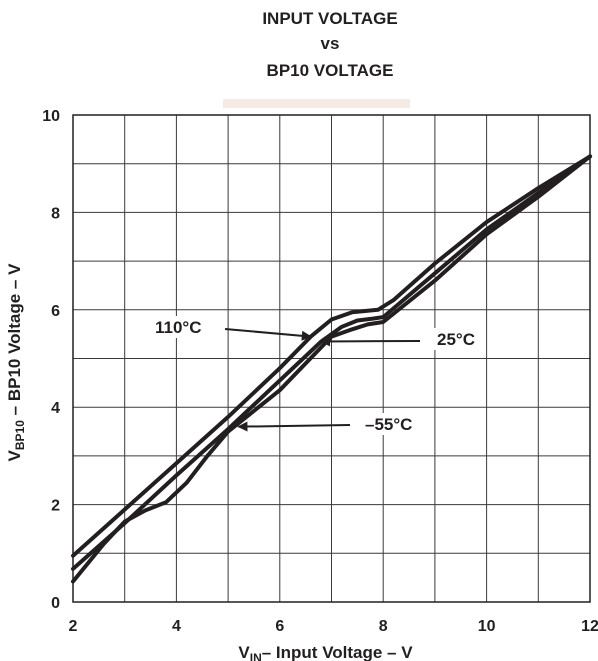 The width and height of the screenshot is (598, 661). What do you see at coordinates (330, 70) in the screenshot?
I see `chart-title-line-3: BP10 VOLTAGE` at bounding box center [330, 70].